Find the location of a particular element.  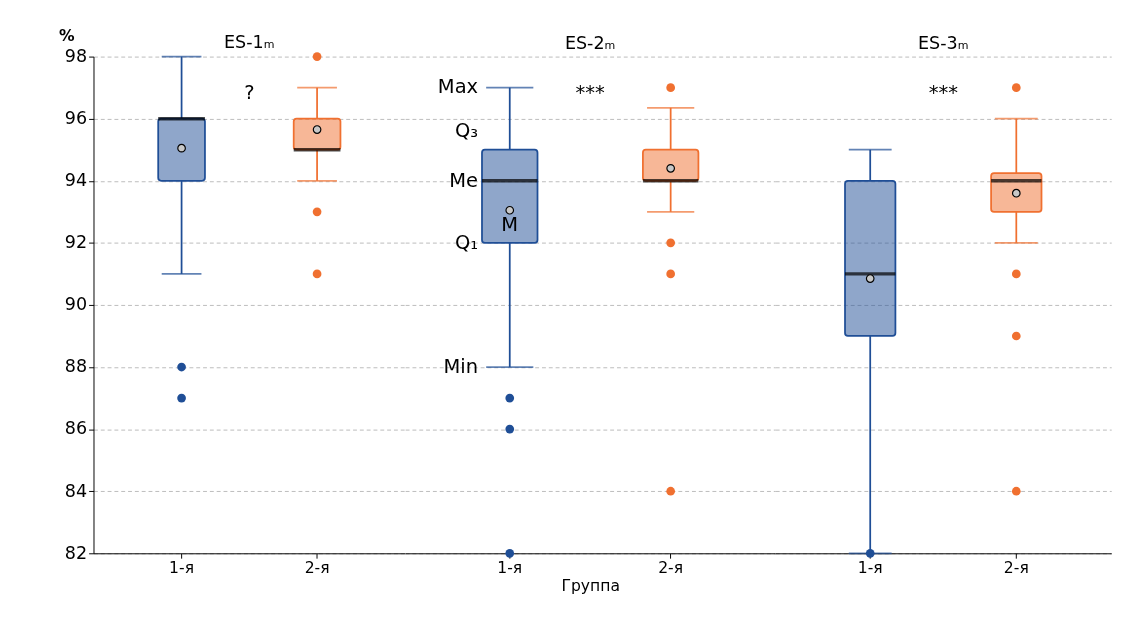

y-tick-label: 90 is located at coordinates (76, 304).